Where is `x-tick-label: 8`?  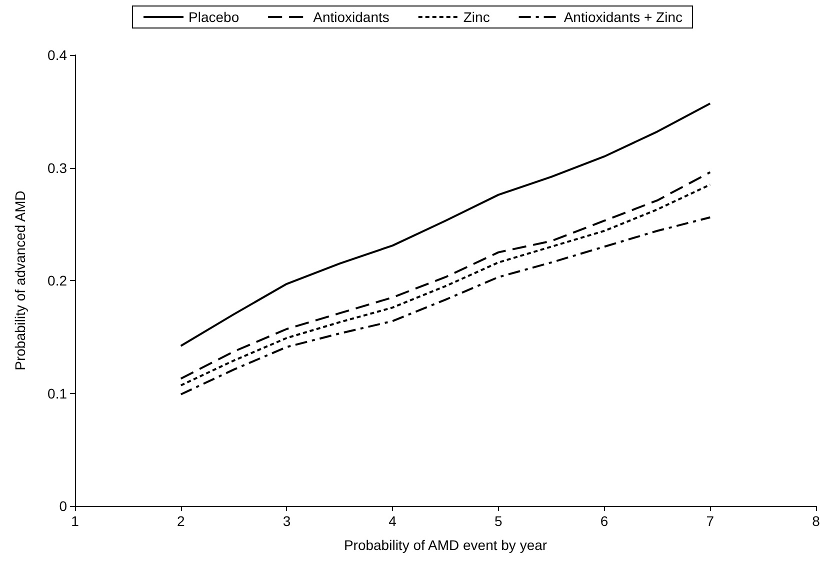 x-tick-label: 8 is located at coordinates (816, 521).